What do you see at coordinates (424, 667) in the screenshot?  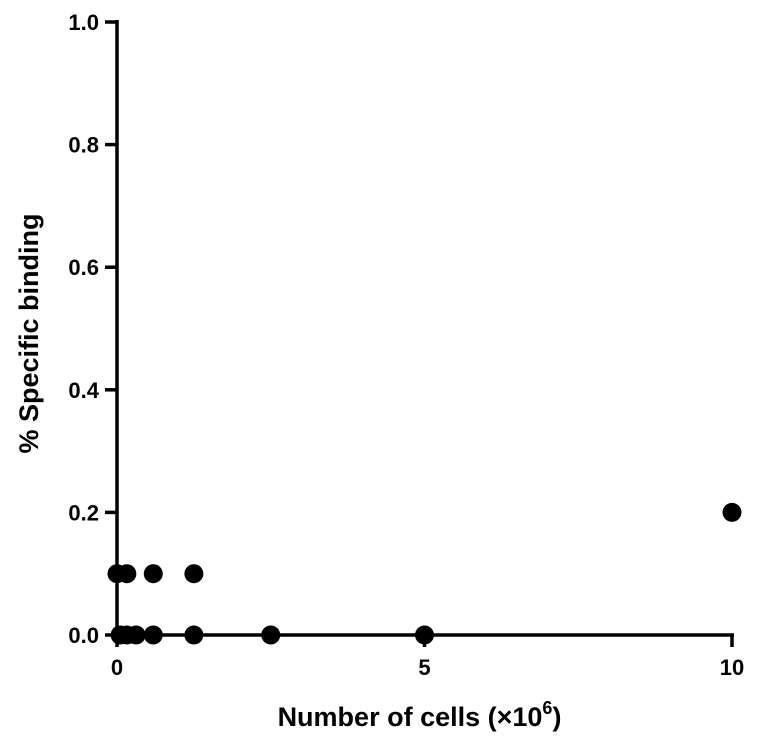 I see `x-tick-label: 5` at bounding box center [424, 667].